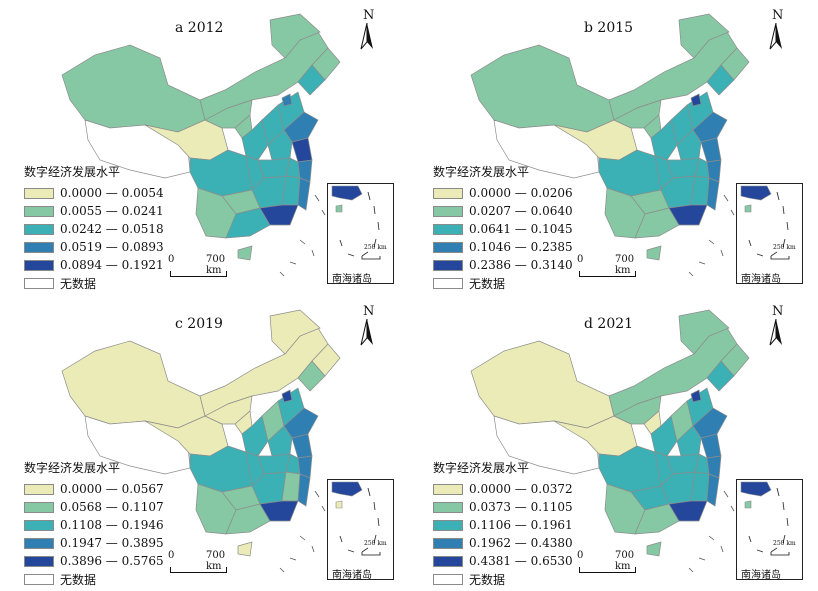 This screenshot has height=591, width=818. I want to click on legend-item: 0.1108 — 0.1946, so click(94, 525).